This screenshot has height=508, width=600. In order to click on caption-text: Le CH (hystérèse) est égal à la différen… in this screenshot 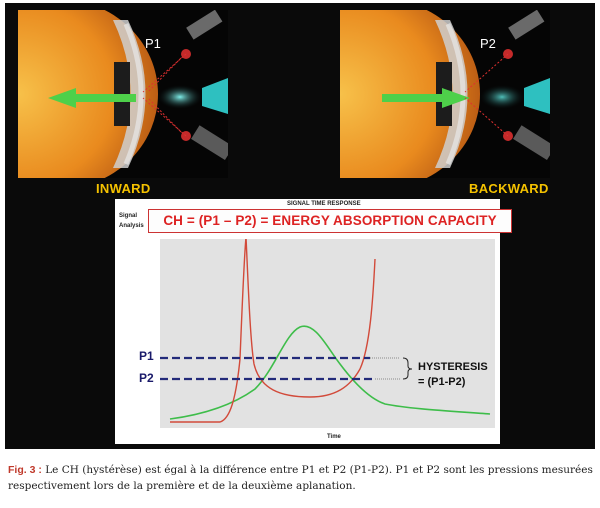, I will do `click(300, 478)`.